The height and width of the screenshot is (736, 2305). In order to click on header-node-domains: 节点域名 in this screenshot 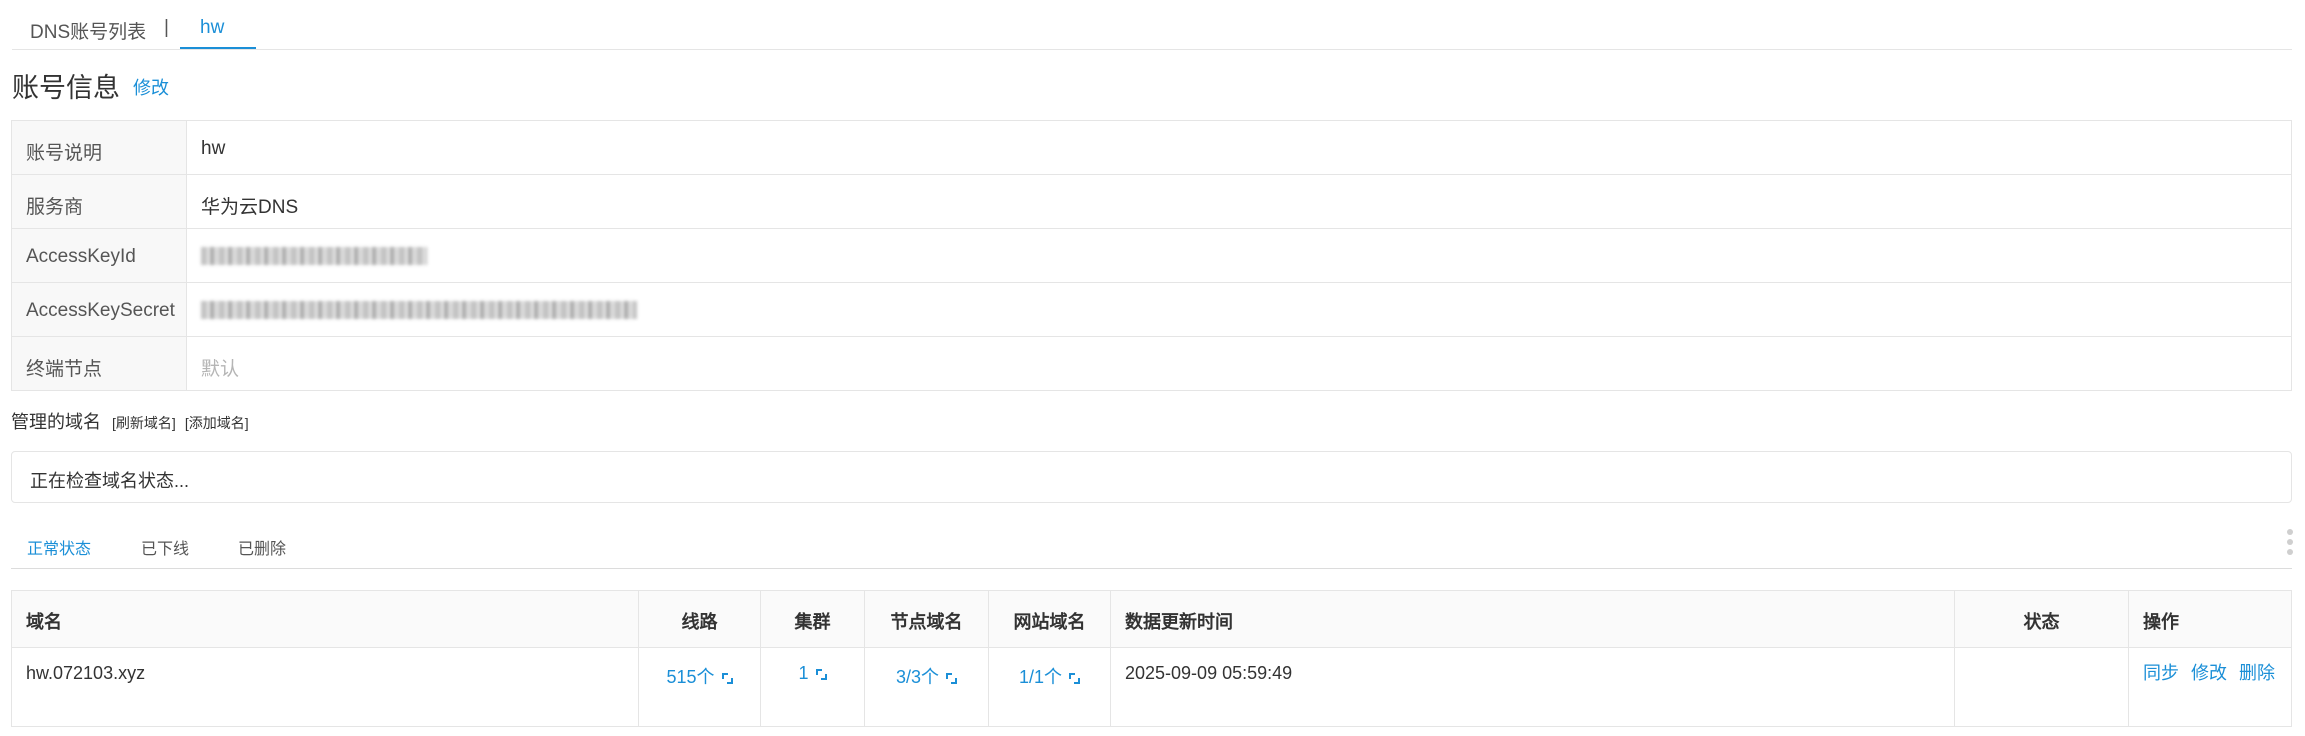, I will do `click(927, 619)`.